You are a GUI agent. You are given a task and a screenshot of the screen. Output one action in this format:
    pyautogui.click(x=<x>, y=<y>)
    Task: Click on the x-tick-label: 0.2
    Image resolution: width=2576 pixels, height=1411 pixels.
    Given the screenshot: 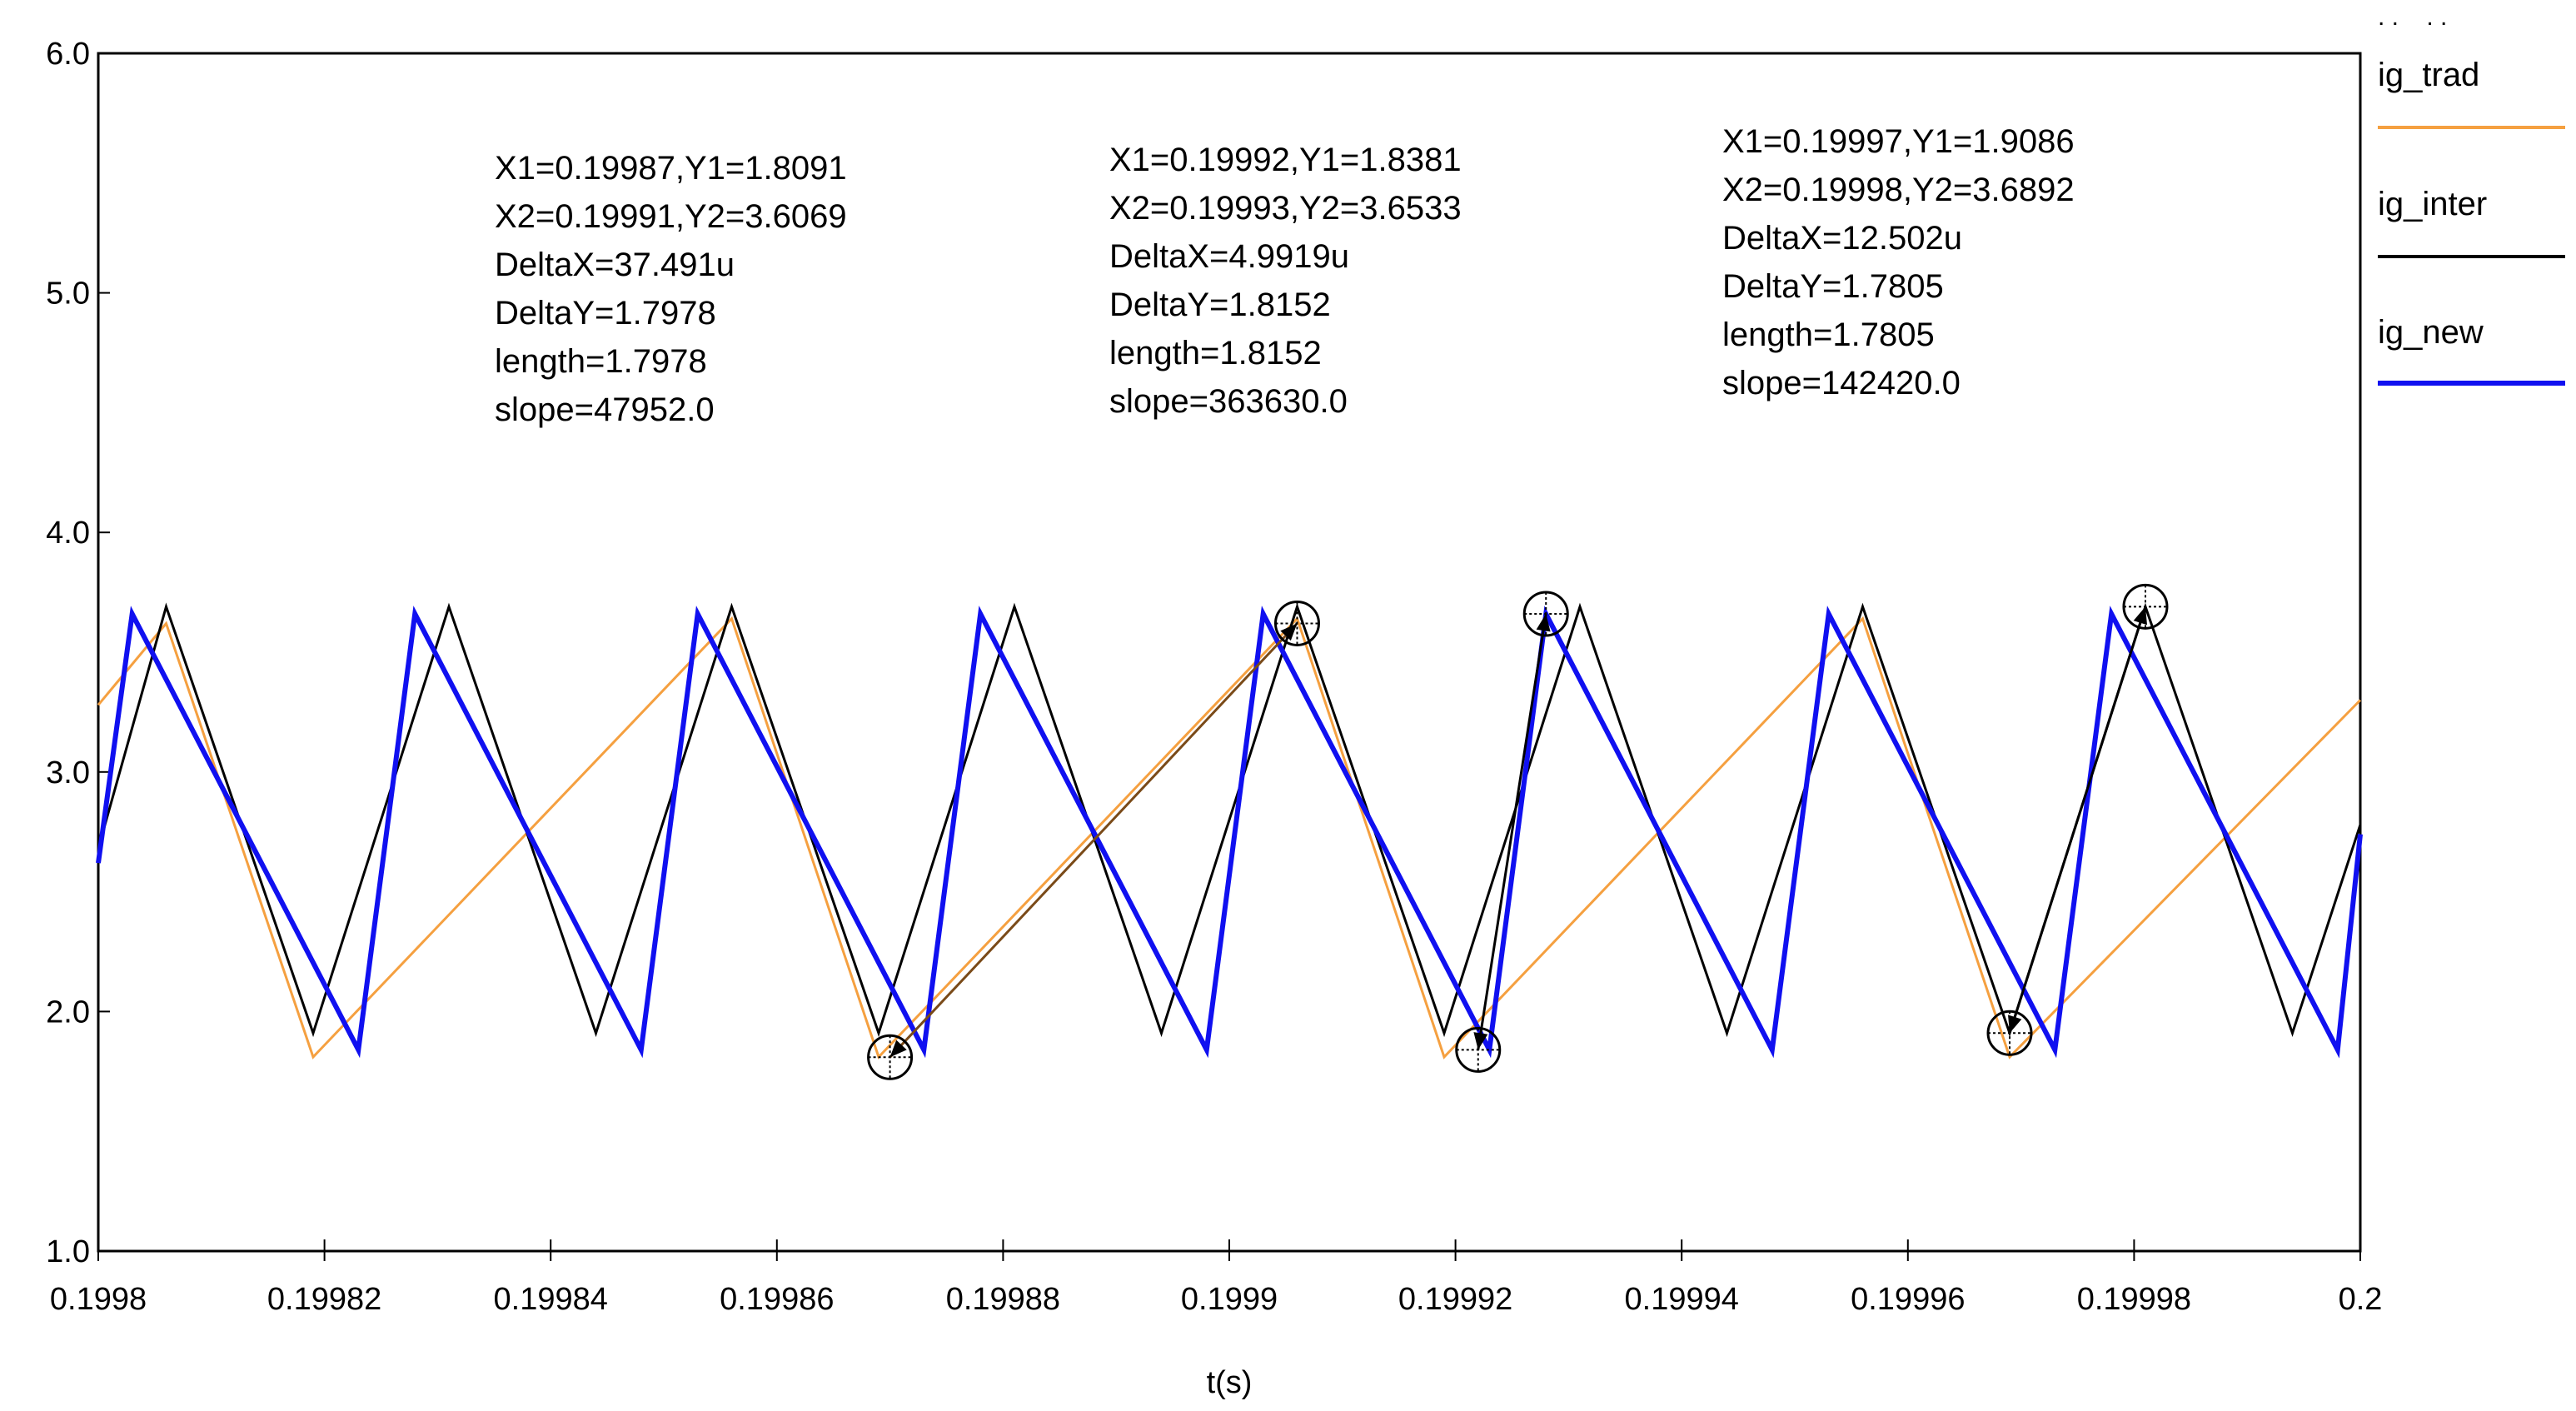 What is the action you would take?
    pyautogui.click(x=2361, y=1299)
    